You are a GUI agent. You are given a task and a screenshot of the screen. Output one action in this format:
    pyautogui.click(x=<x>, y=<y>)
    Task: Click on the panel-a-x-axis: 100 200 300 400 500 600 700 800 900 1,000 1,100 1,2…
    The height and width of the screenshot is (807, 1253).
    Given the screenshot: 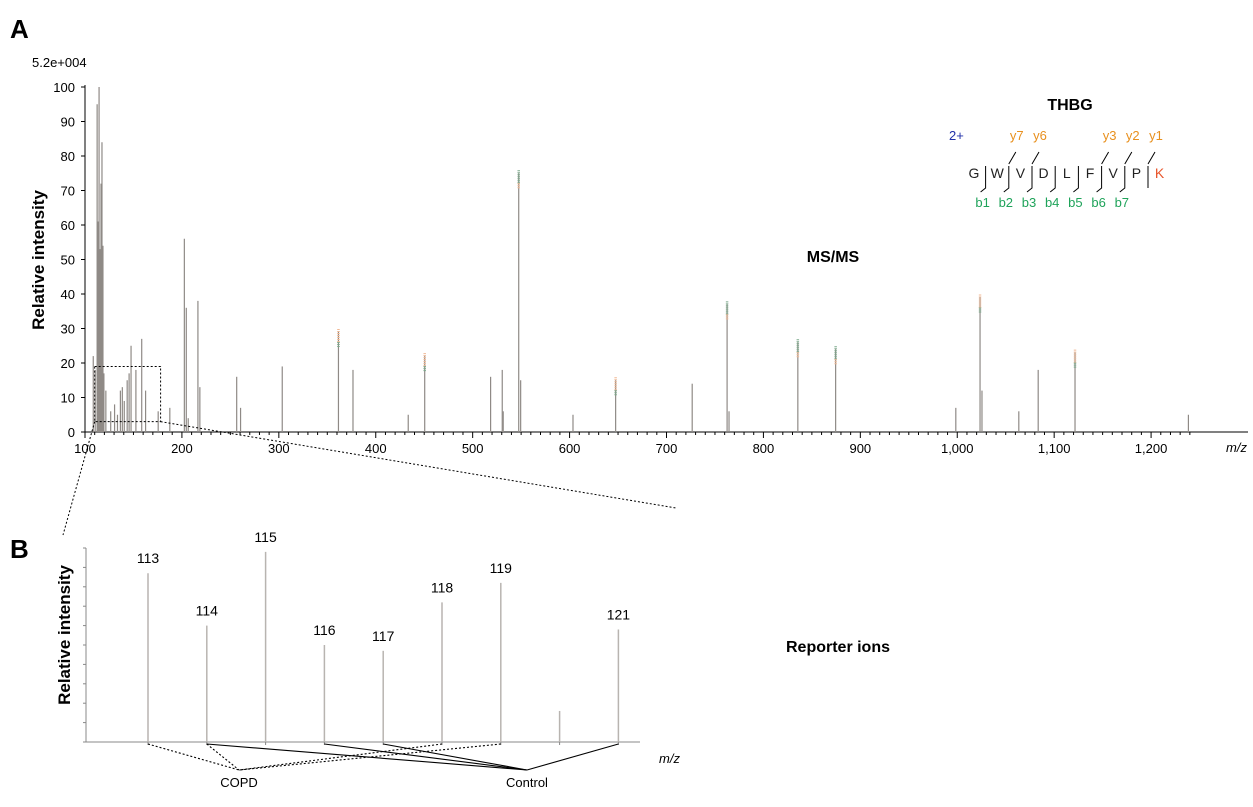 What is the action you would take?
    pyautogui.click(x=661, y=443)
    